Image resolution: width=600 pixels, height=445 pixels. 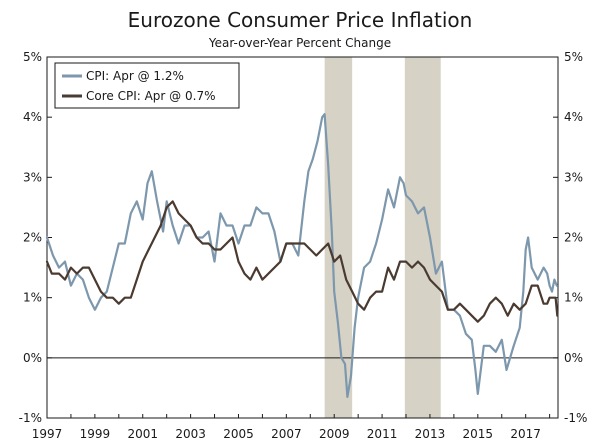 What do you see at coordinates (32, 358) in the screenshot?
I see `y-tick-label-left: 0%` at bounding box center [32, 358].